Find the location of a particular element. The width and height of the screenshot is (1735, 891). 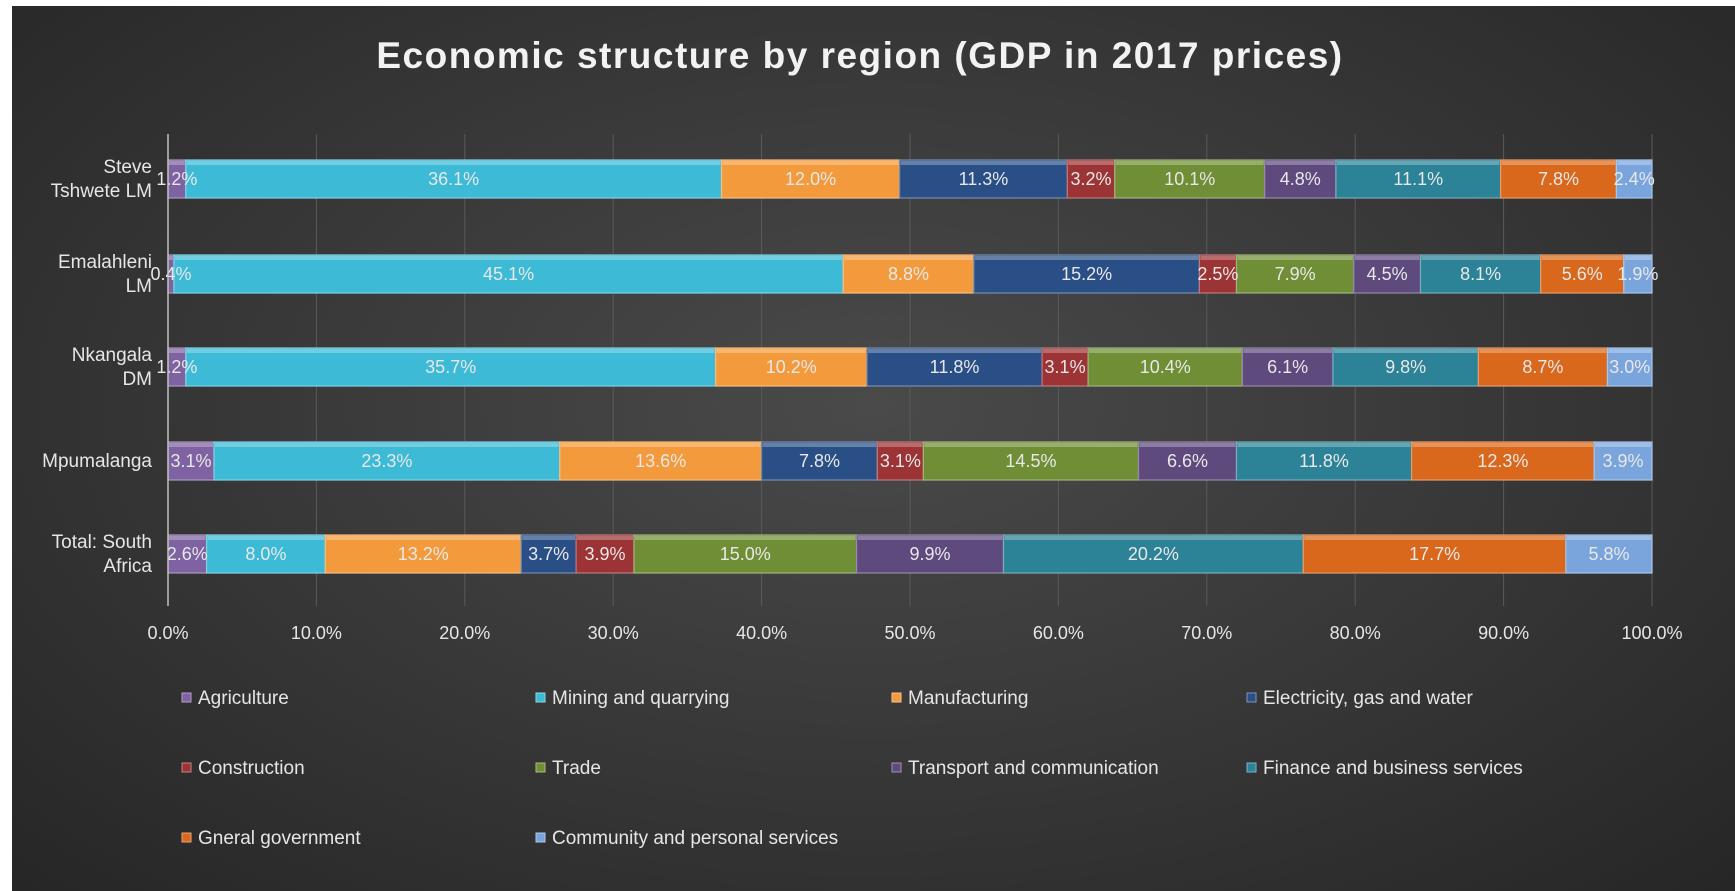

data-label: 2.5% is located at coordinates (1217, 274).